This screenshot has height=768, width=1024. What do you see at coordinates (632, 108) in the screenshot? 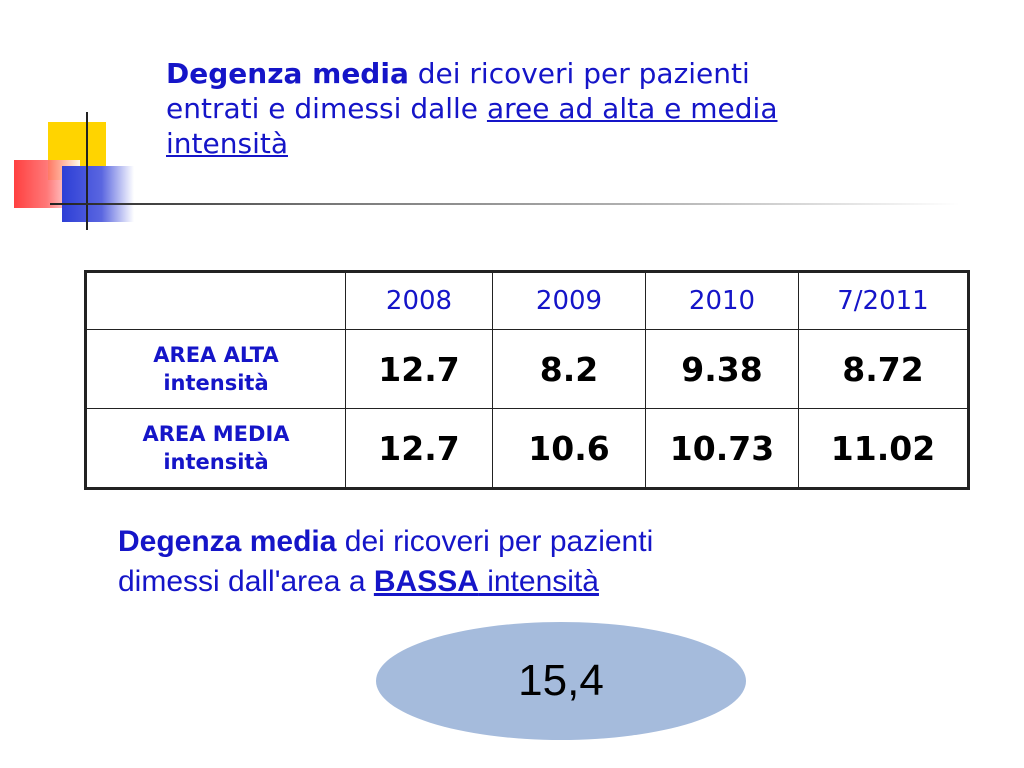
I see `title-line2-underlined: aree ad alta e media` at bounding box center [632, 108].